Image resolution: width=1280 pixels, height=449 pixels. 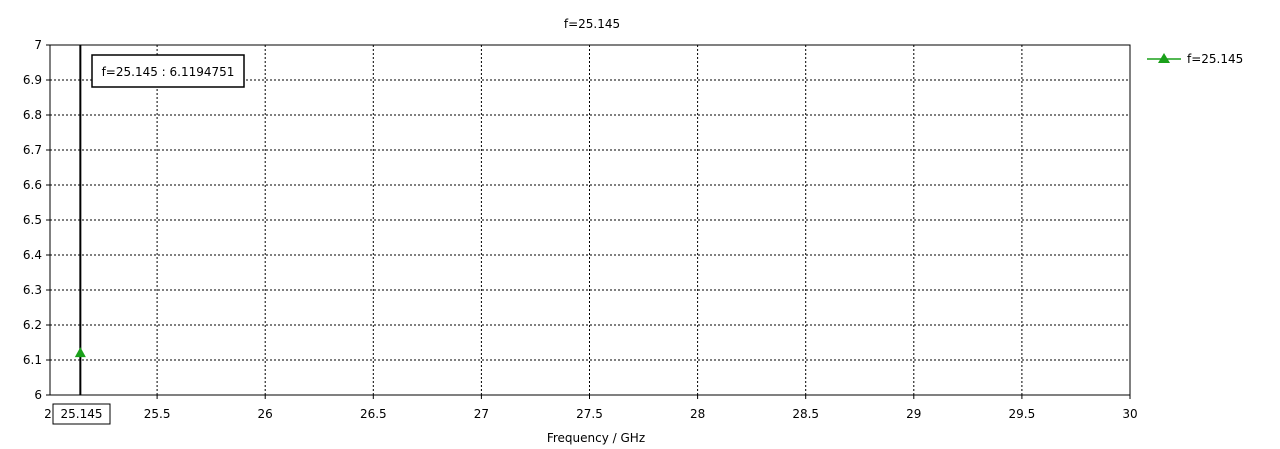 I want to click on x-tick-label: 29, so click(x=913, y=414).